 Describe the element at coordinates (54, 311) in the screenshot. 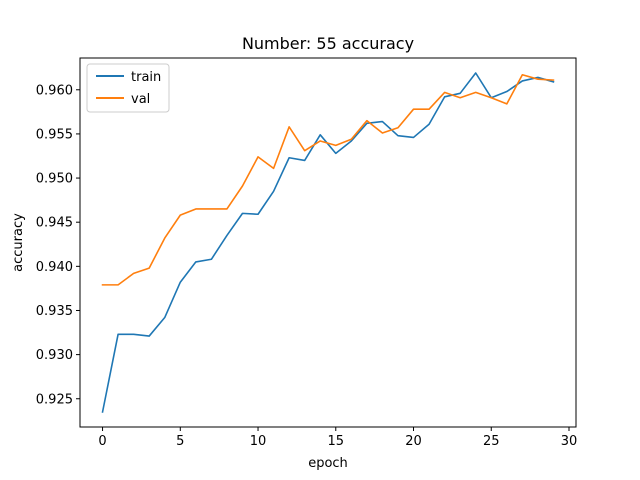

I see `y-tick-label: 0.935` at that location.